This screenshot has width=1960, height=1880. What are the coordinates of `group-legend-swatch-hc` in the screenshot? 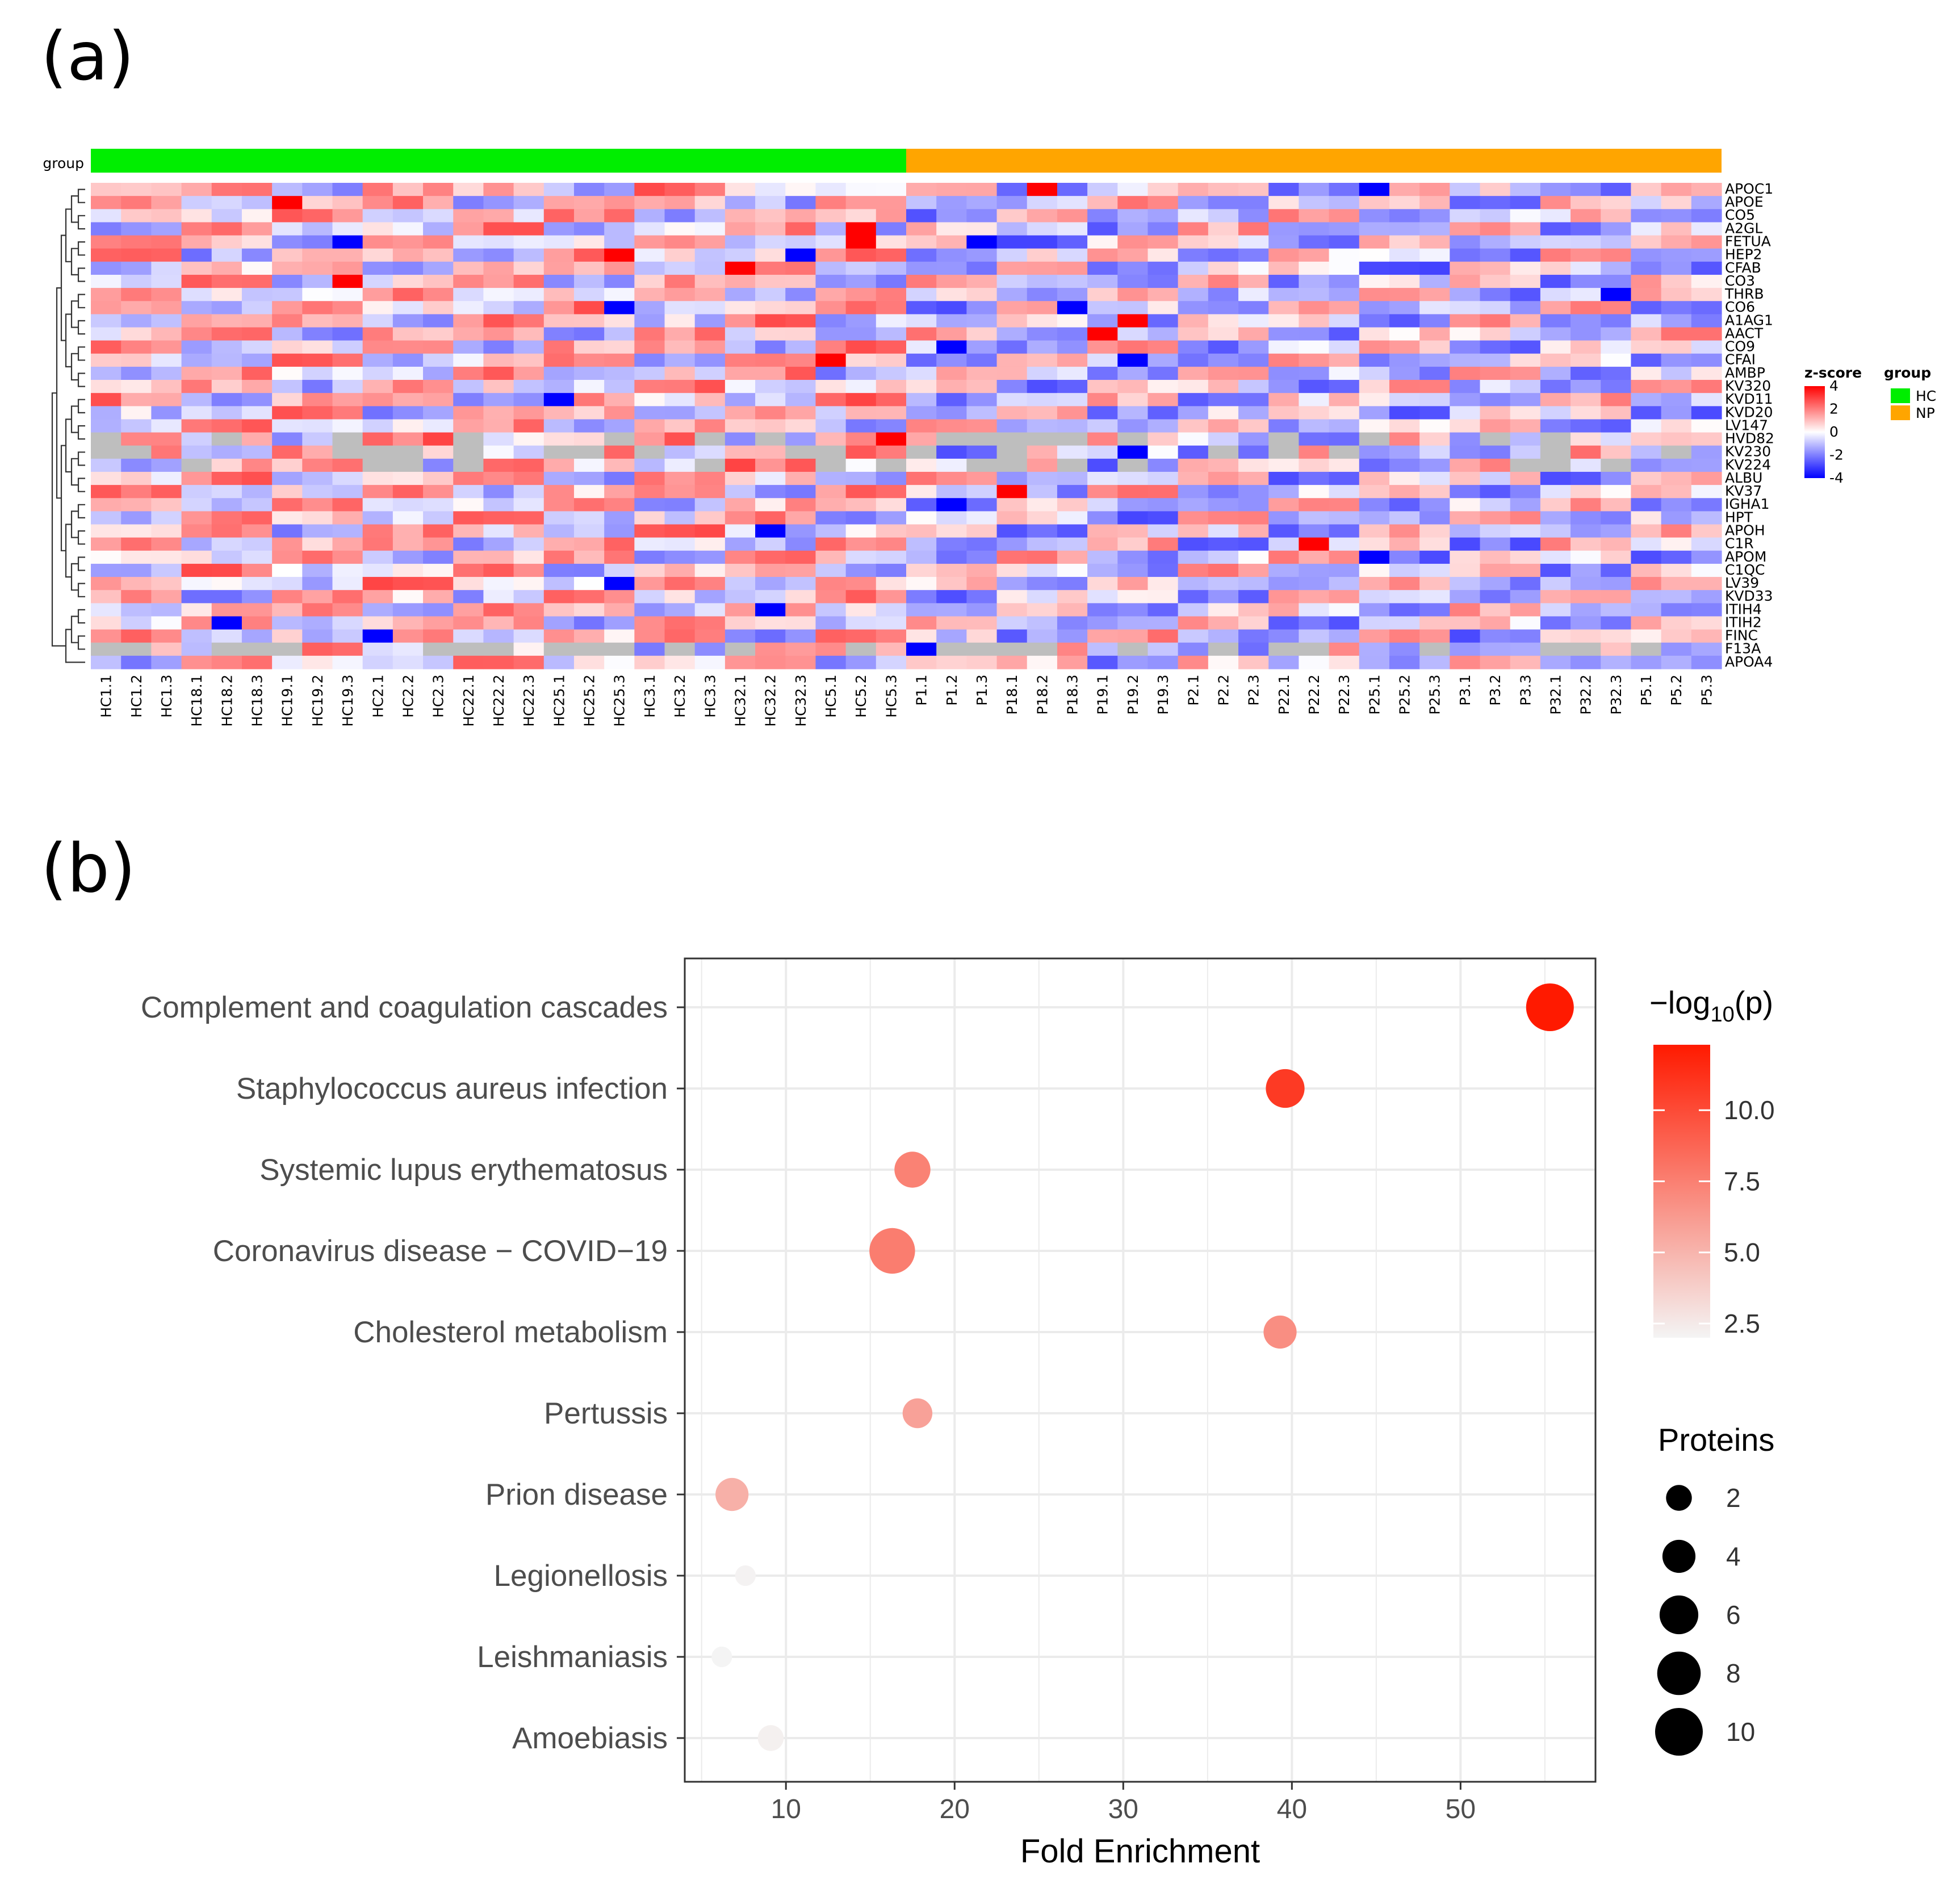 It's located at (1900, 395).